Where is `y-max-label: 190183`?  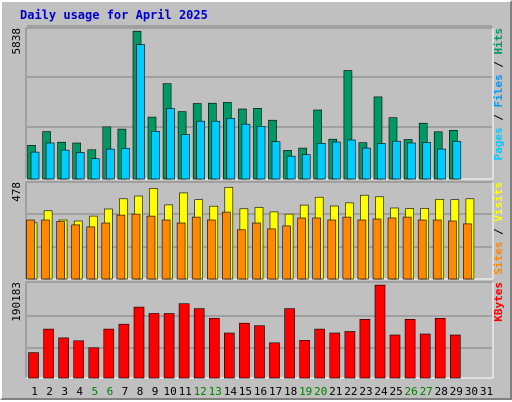 y-max-label: 190183 is located at coordinates (16, 302).